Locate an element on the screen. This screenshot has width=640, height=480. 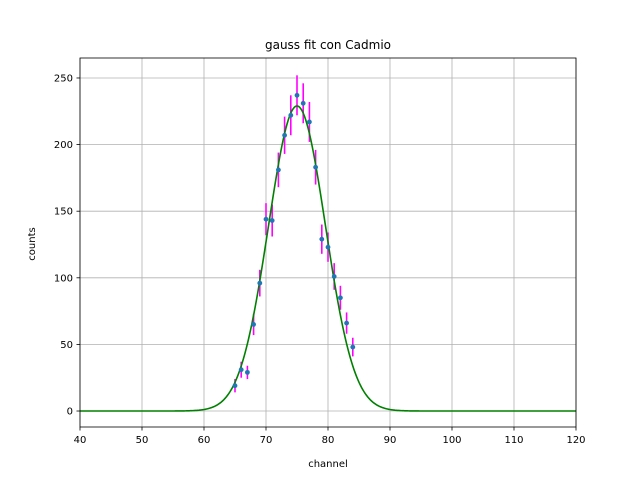
x-tick-label: 40 is located at coordinates (80, 440).